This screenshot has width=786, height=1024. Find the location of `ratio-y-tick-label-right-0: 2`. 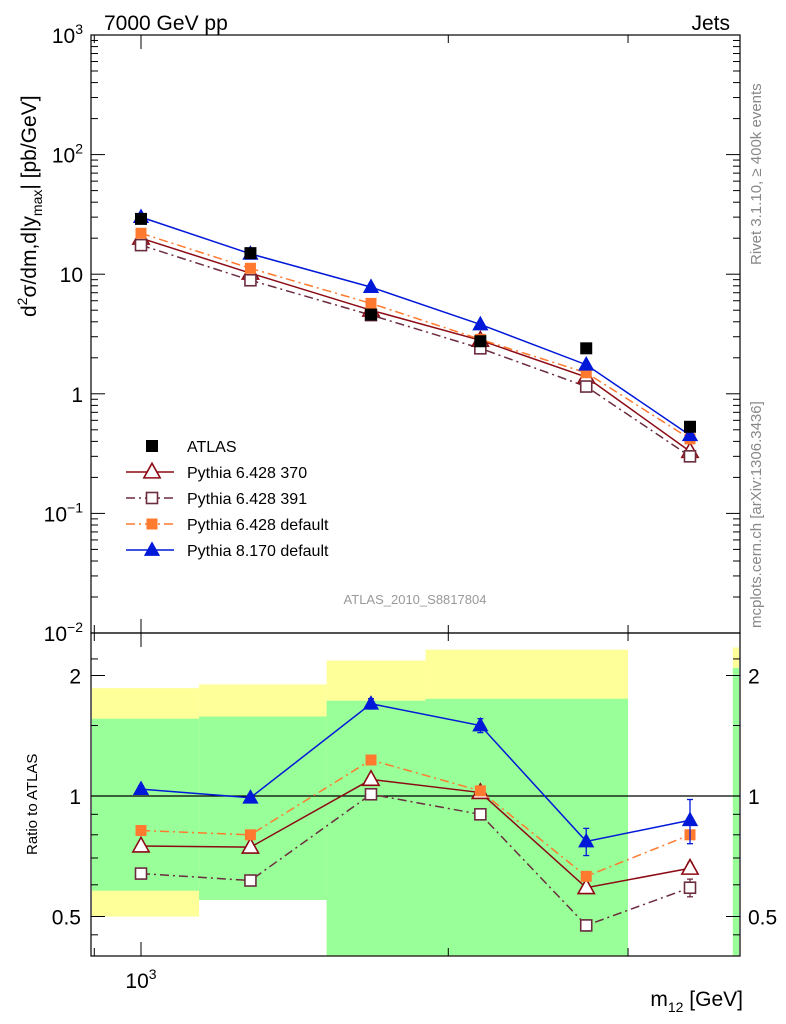

ratio-y-tick-label-right-0: 2 is located at coordinates (754, 677).